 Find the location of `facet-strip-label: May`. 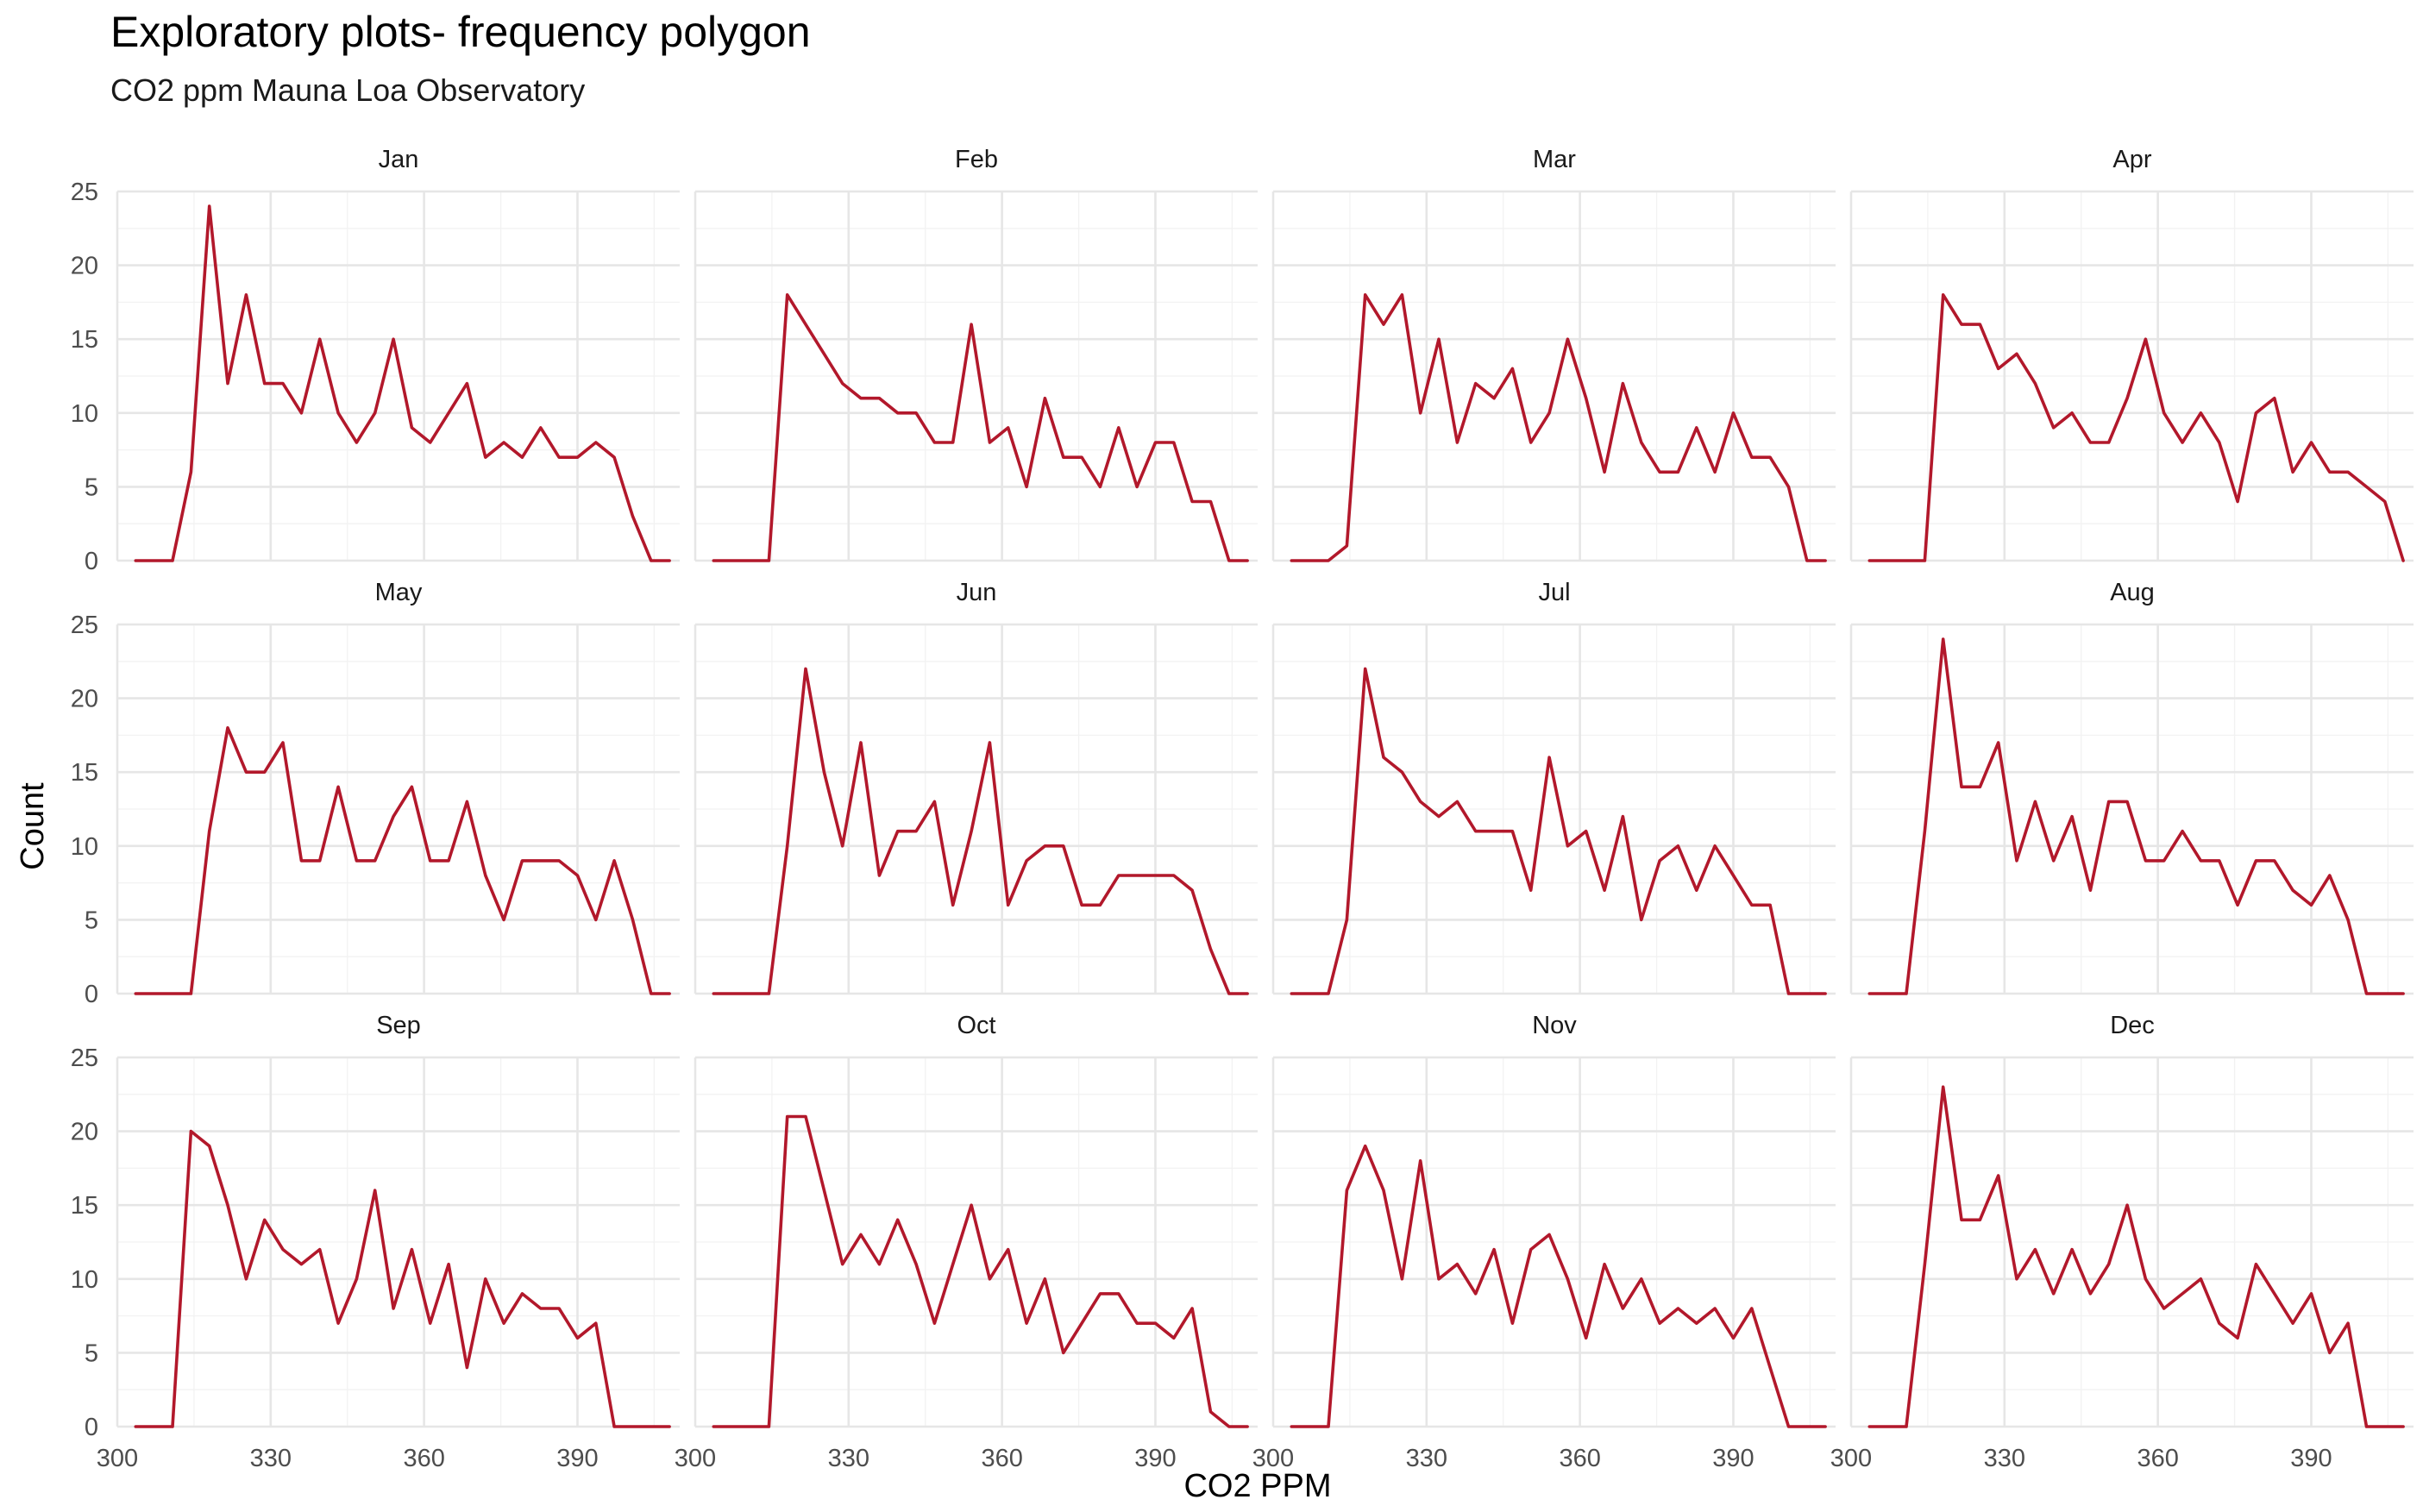

facet-strip-label: May is located at coordinates (399, 592).